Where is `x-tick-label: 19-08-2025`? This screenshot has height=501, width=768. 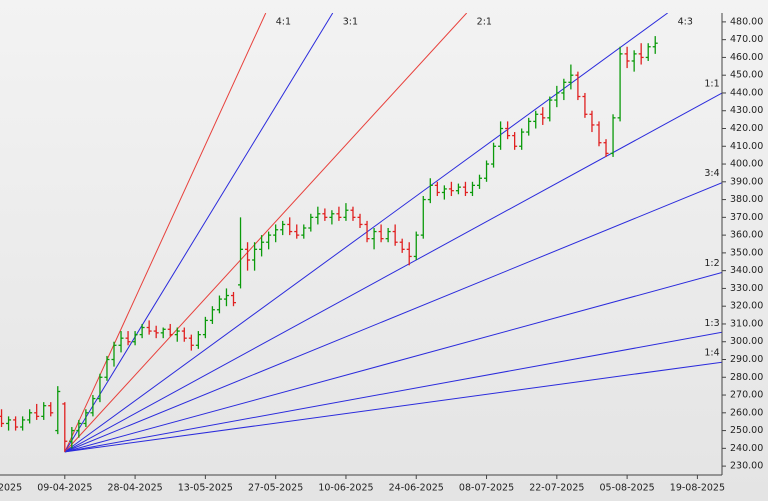 x-tick-label: 19-08-2025 is located at coordinates (697, 488).